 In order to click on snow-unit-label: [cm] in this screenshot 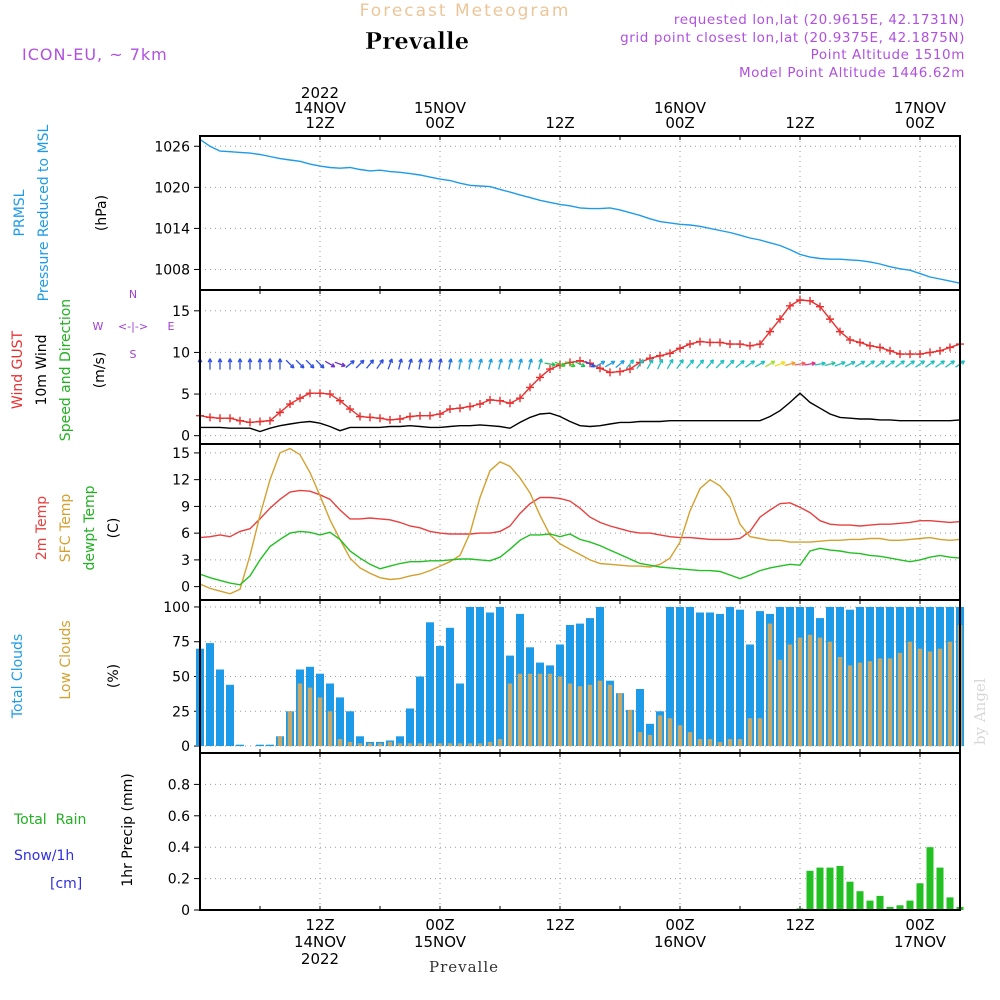, I will do `click(66, 884)`.